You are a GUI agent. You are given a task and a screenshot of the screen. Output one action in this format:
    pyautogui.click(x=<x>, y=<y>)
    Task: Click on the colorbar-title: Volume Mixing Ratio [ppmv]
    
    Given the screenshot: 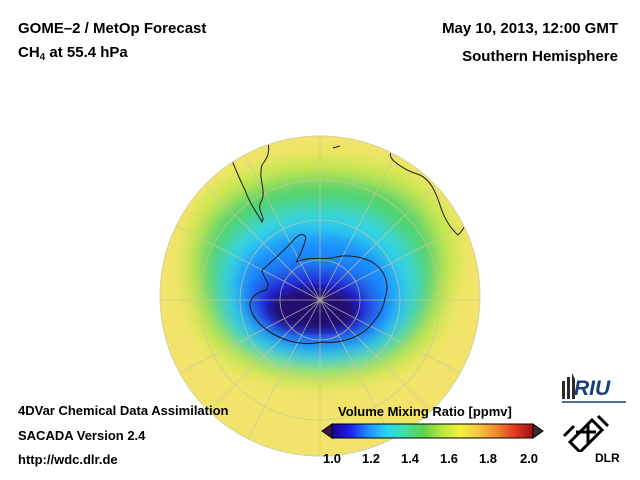 What is the action you would take?
    pyautogui.click(x=425, y=411)
    